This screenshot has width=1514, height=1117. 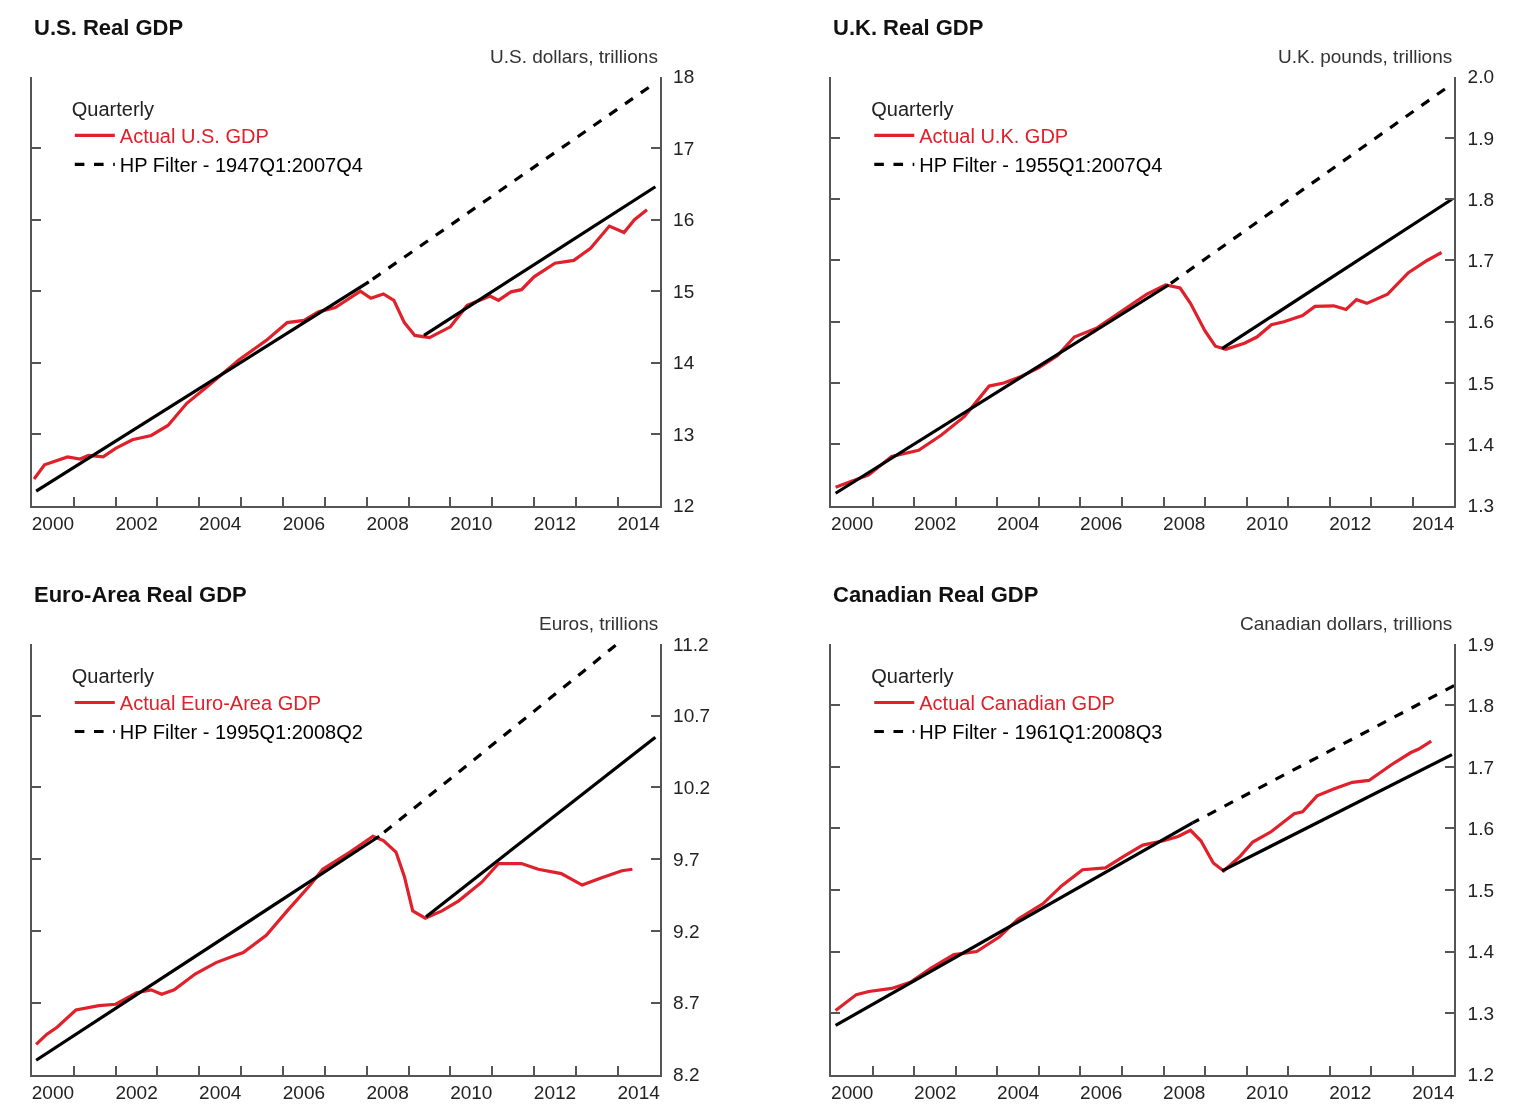 I want to click on y-tick-label: 15, so click(x=684, y=291).